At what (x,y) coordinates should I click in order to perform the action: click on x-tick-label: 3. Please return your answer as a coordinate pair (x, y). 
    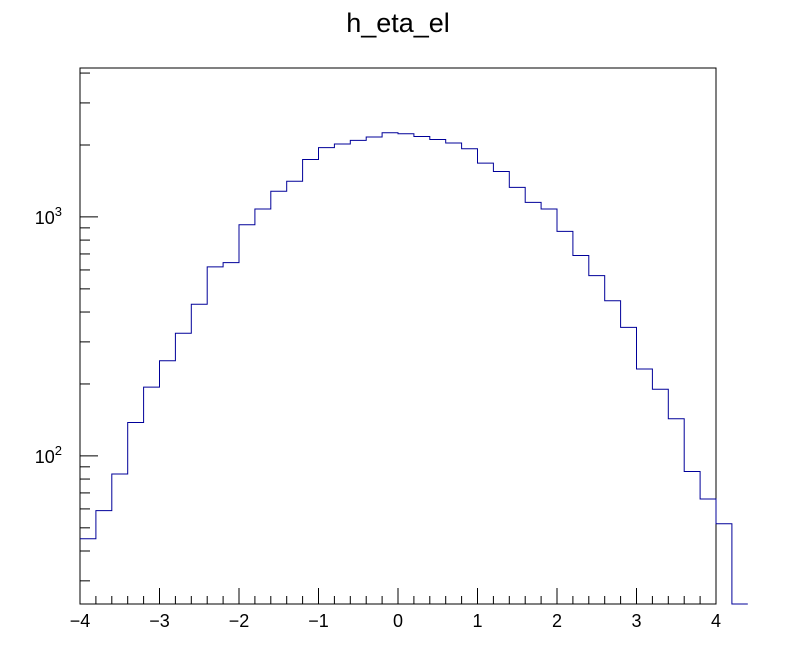
    Looking at the image, I should click on (636, 621).